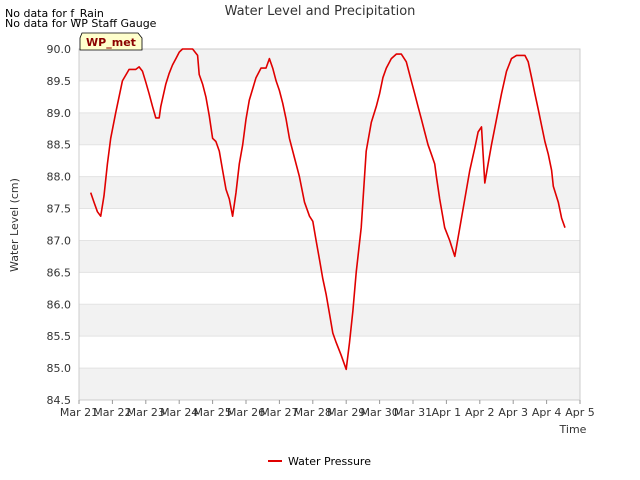 This screenshot has height=480, width=640. Describe the element at coordinates (59, 113) in the screenshot. I see `y-tick-label: 89.0` at that location.